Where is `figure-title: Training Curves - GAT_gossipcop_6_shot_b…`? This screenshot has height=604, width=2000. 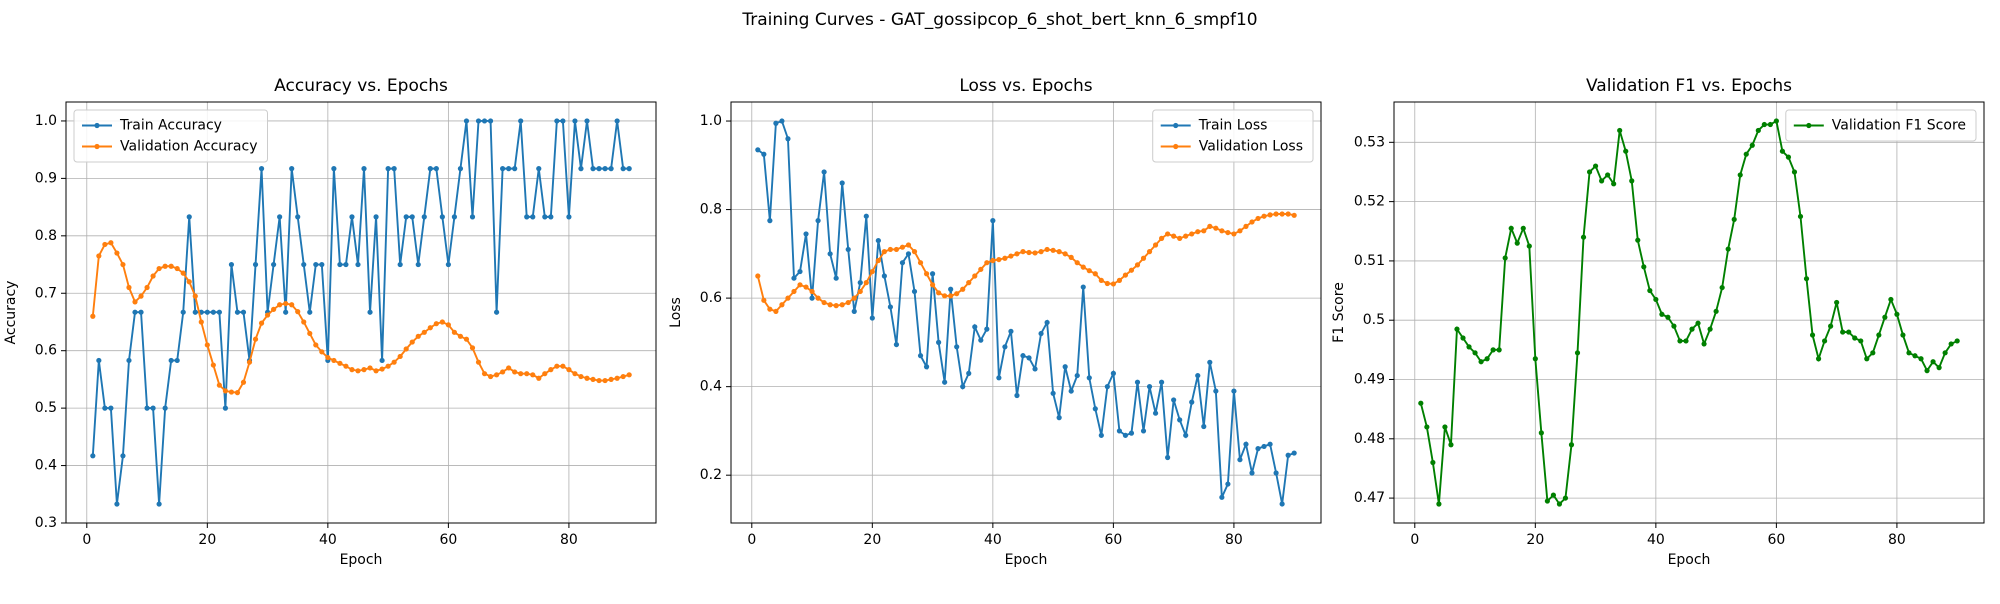
figure-title: Training Curves - GAT_gossipcop_6_shot_b… is located at coordinates (999, 20).